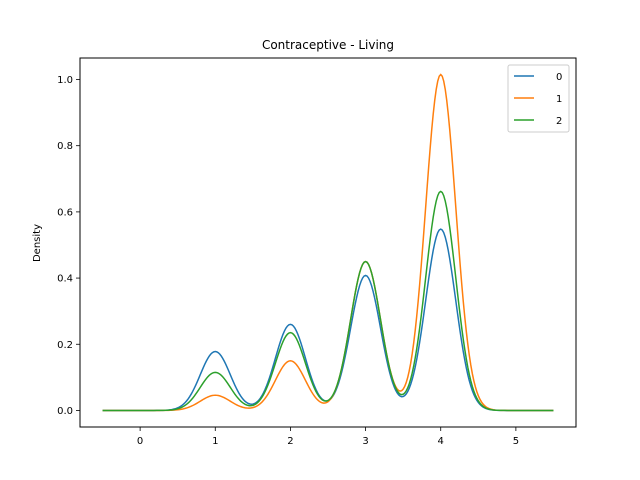 The width and height of the screenshot is (640, 480). I want to click on y-tick-label: 0.6, so click(65, 212).